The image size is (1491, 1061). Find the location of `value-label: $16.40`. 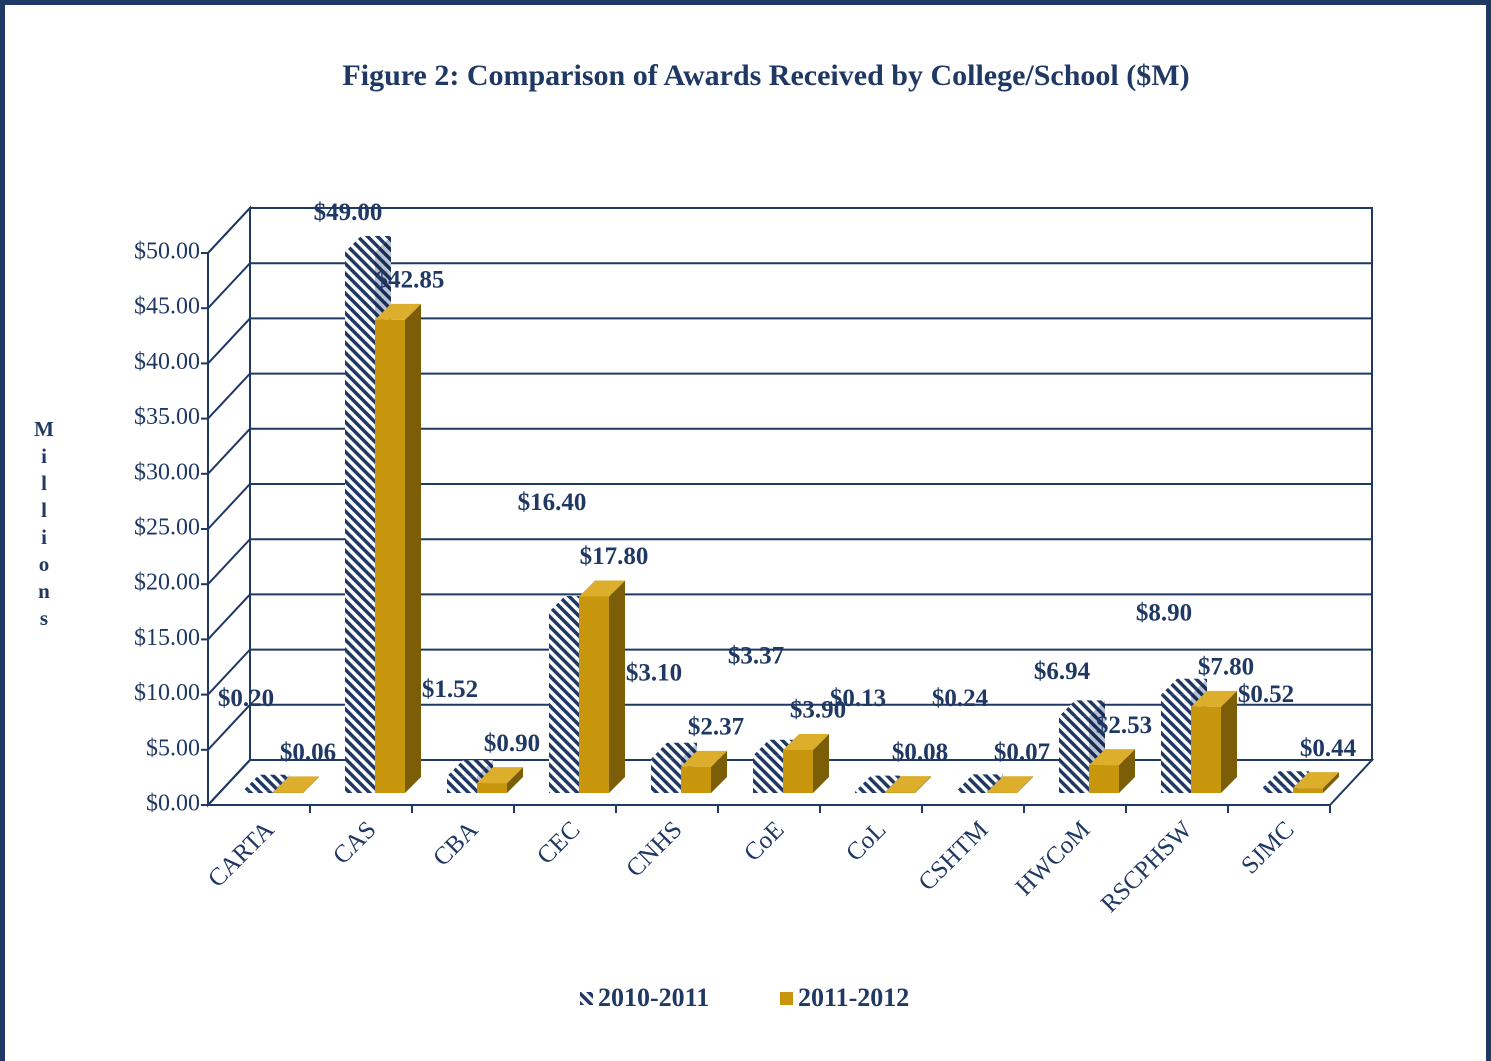

value-label: $16.40 is located at coordinates (552, 502).